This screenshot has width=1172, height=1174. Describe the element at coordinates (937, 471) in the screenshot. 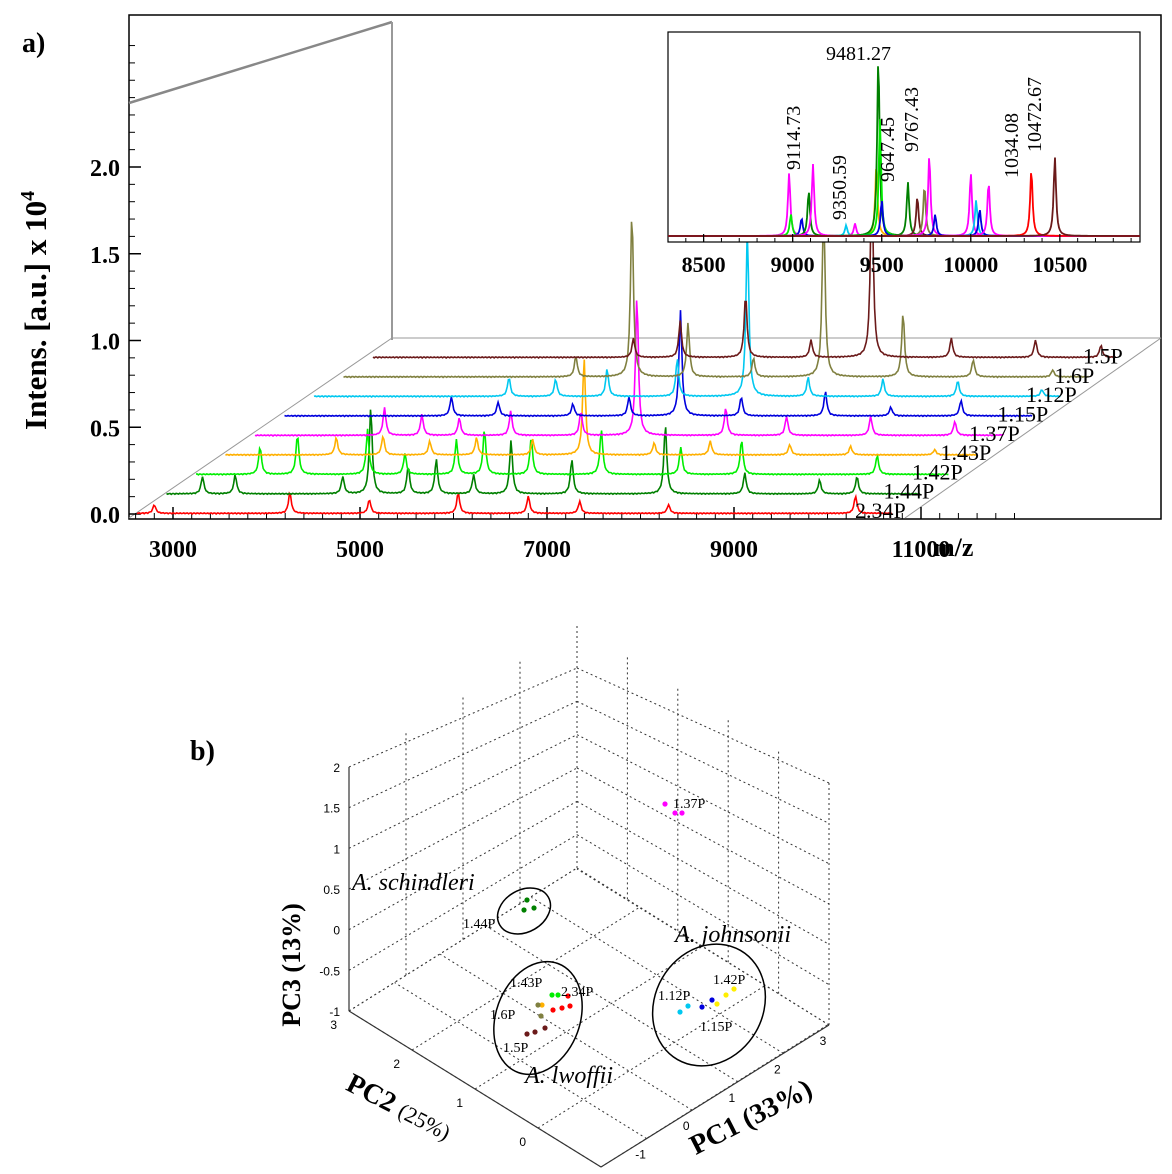

I see `series-legend-label: 1.42P` at that location.